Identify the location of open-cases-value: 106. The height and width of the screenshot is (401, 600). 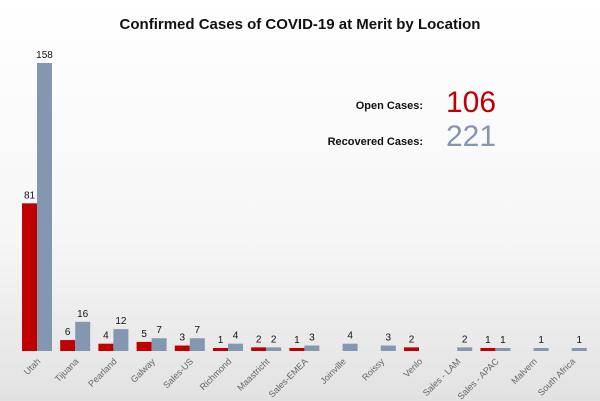
(471, 102).